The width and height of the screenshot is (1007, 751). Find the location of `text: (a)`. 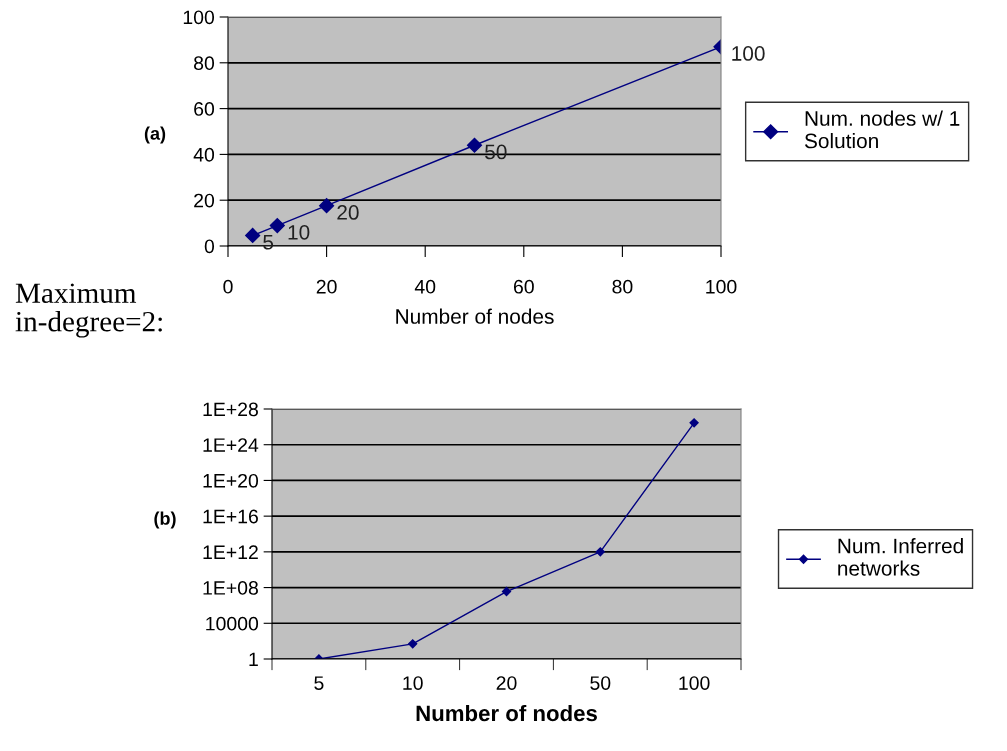

text: (a) is located at coordinates (155, 135).